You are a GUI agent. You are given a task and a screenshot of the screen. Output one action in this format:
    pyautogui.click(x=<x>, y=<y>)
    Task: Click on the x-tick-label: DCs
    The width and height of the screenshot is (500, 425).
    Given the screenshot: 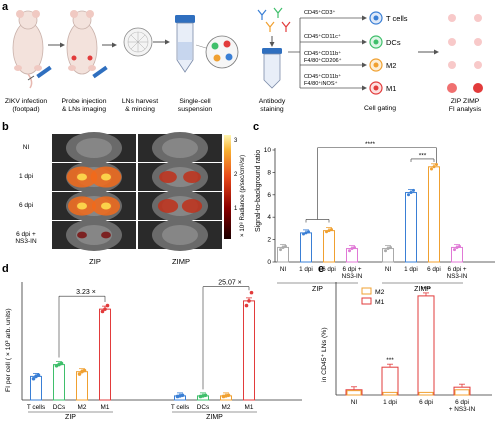 What is the action you would take?
    pyautogui.click(x=203, y=407)
    